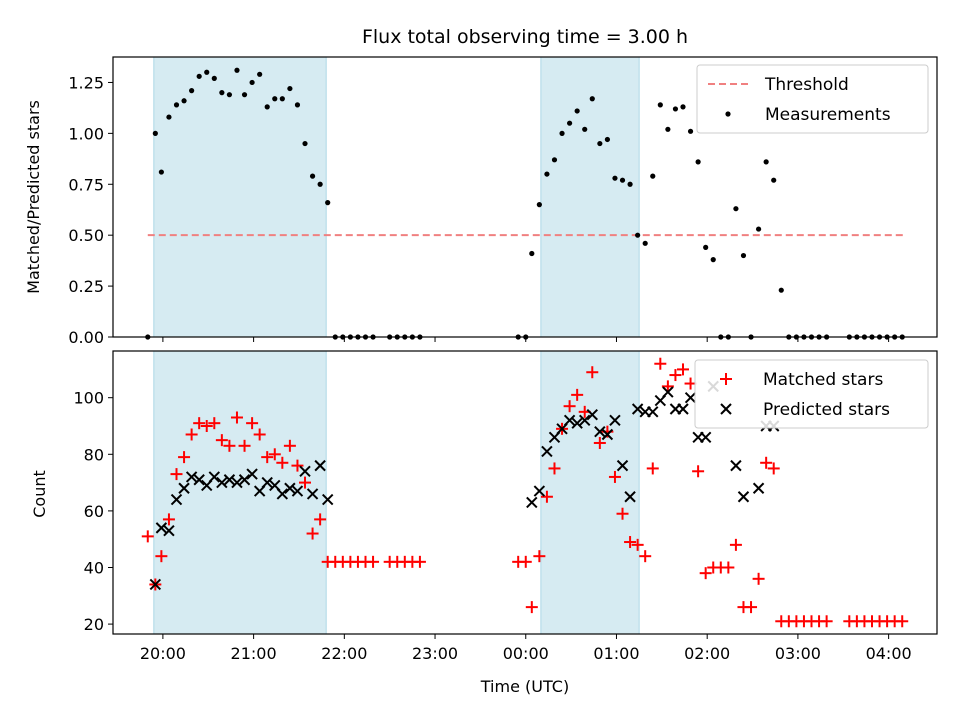  Describe the element at coordinates (526, 339) in the screenshot. I see `top-x-ticks` at that location.